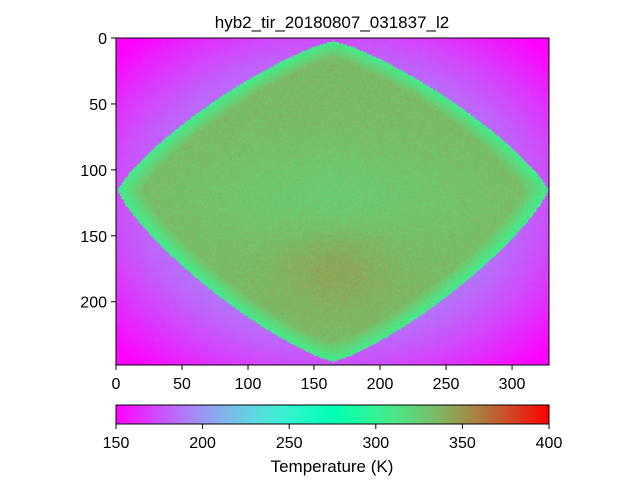 This screenshot has height=480, width=640. I want to click on y-tick-label: 100, so click(93, 171).